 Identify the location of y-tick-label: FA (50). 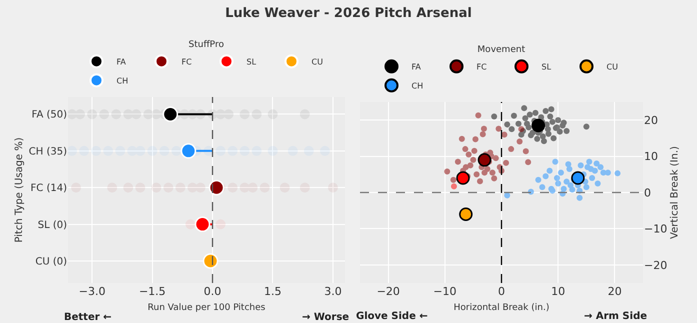
(50, 115).